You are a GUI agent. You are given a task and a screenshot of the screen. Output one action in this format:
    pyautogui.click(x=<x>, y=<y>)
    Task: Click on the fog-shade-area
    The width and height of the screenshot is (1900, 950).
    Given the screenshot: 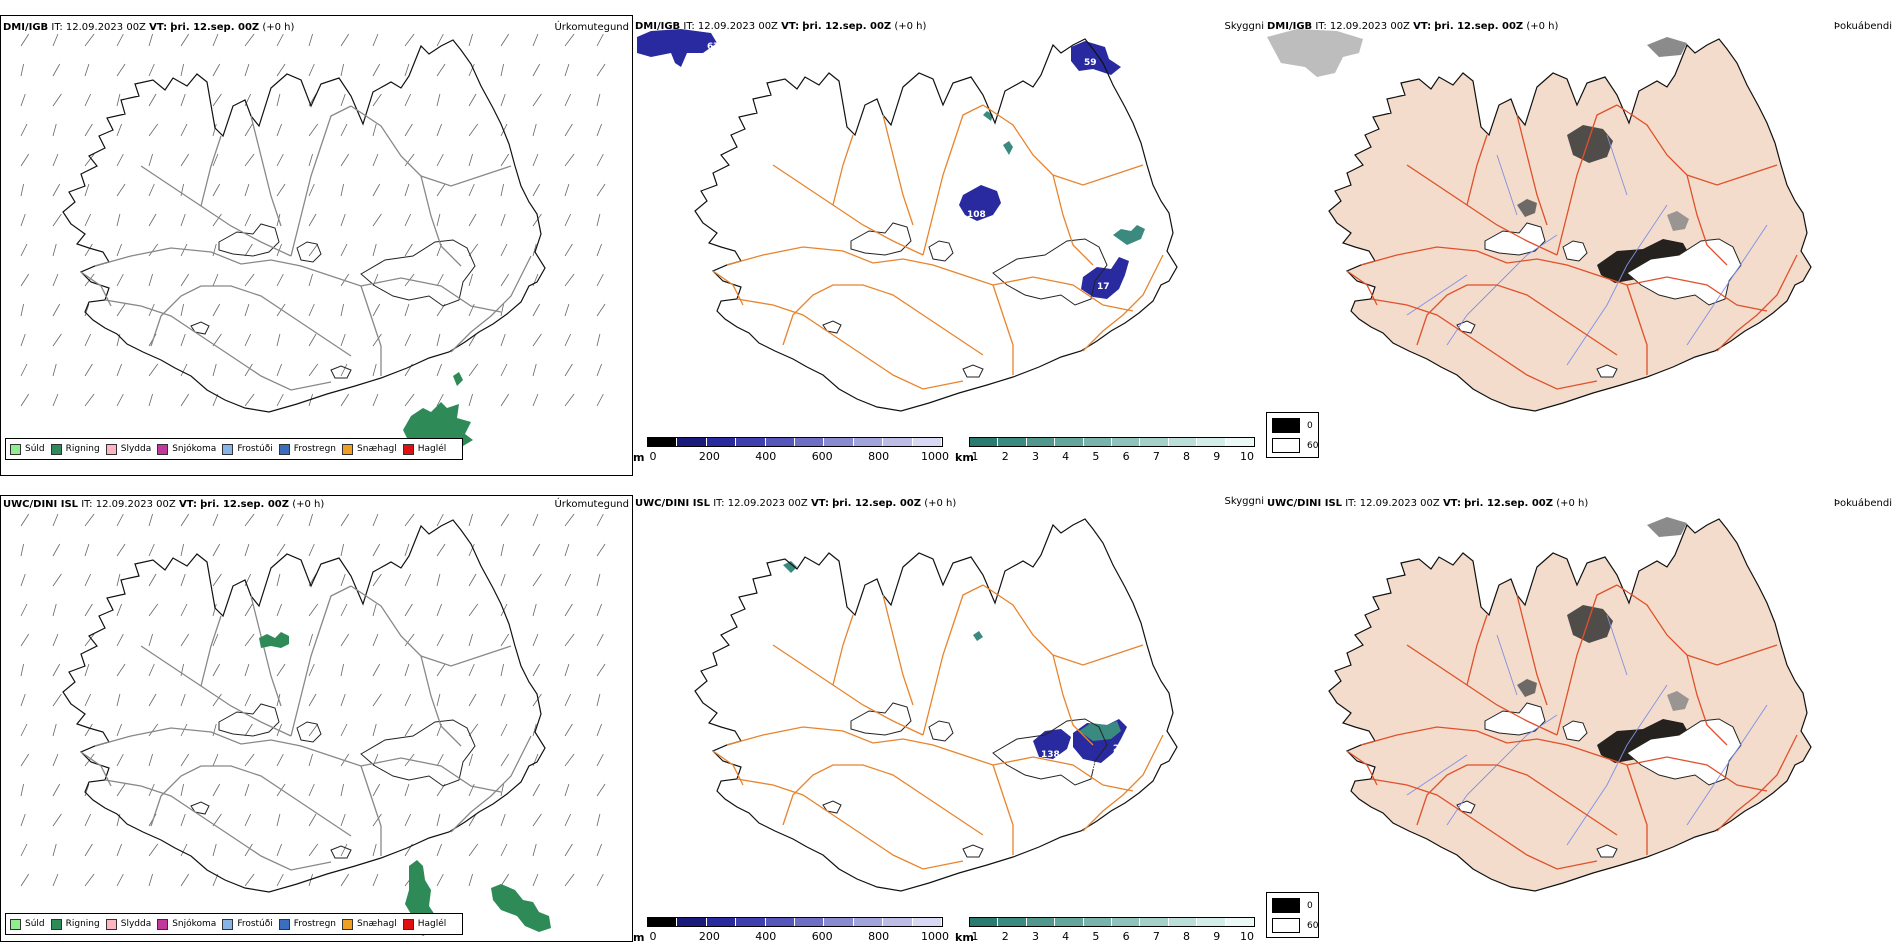 What is the action you would take?
    pyautogui.click(x=1667, y=527)
    